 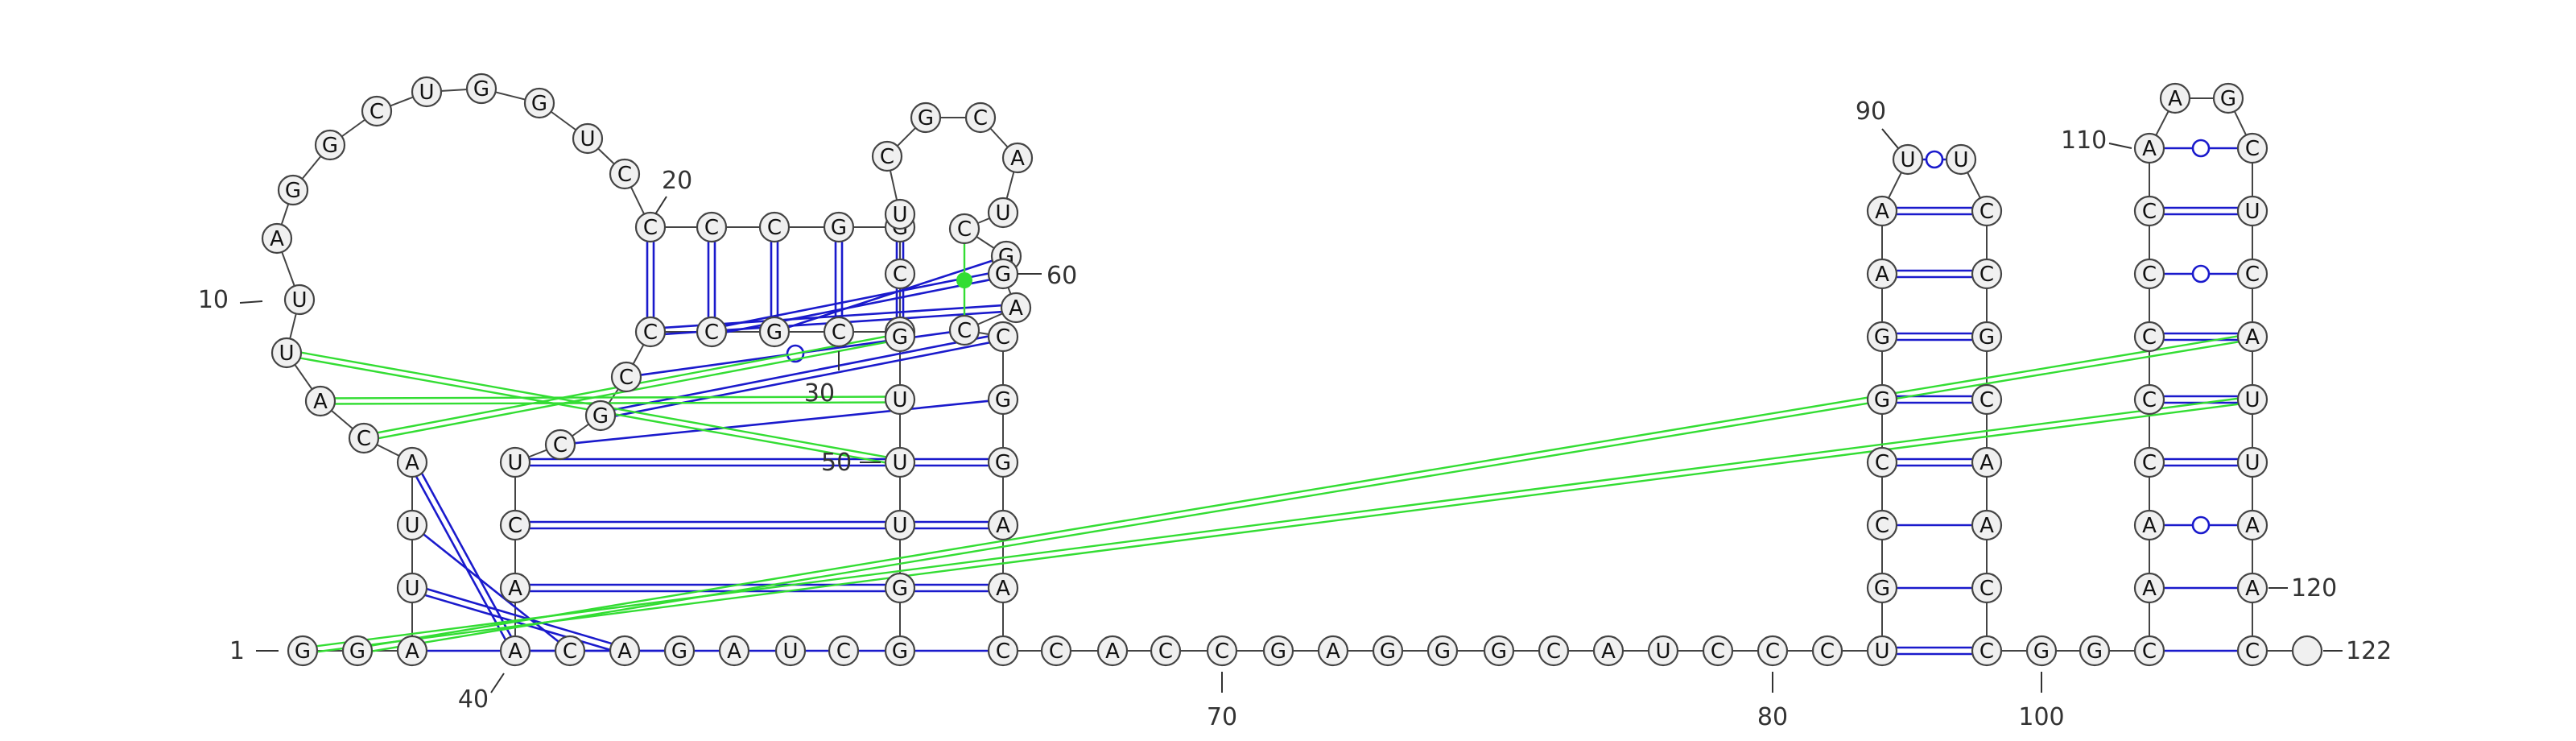 What do you see at coordinates (2175, 98) in the screenshot?
I see `nucleotide-111: A` at bounding box center [2175, 98].